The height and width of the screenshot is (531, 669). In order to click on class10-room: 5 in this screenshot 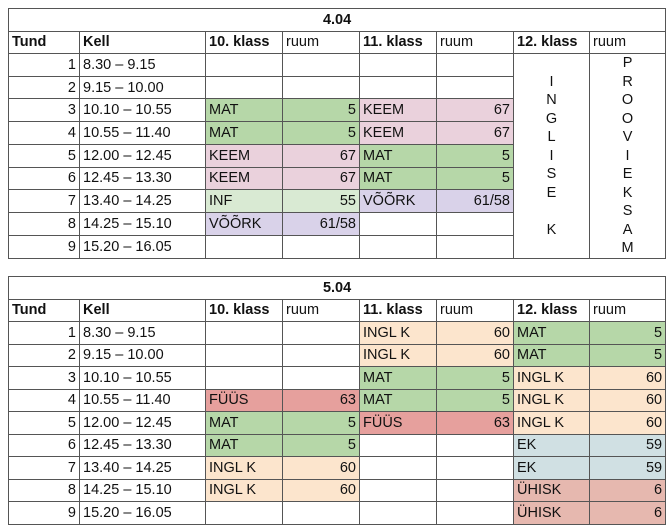, I will do `click(321, 110)`.